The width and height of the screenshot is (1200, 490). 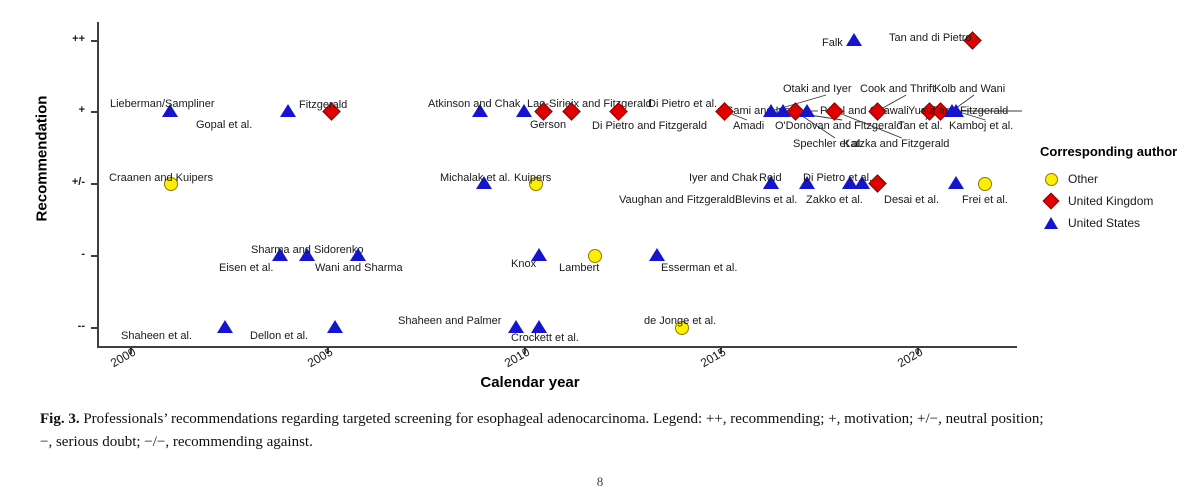 What do you see at coordinates (589, 104) in the screenshot?
I see `point-label: Lao-Sirieix and Fitzgerald` at bounding box center [589, 104].